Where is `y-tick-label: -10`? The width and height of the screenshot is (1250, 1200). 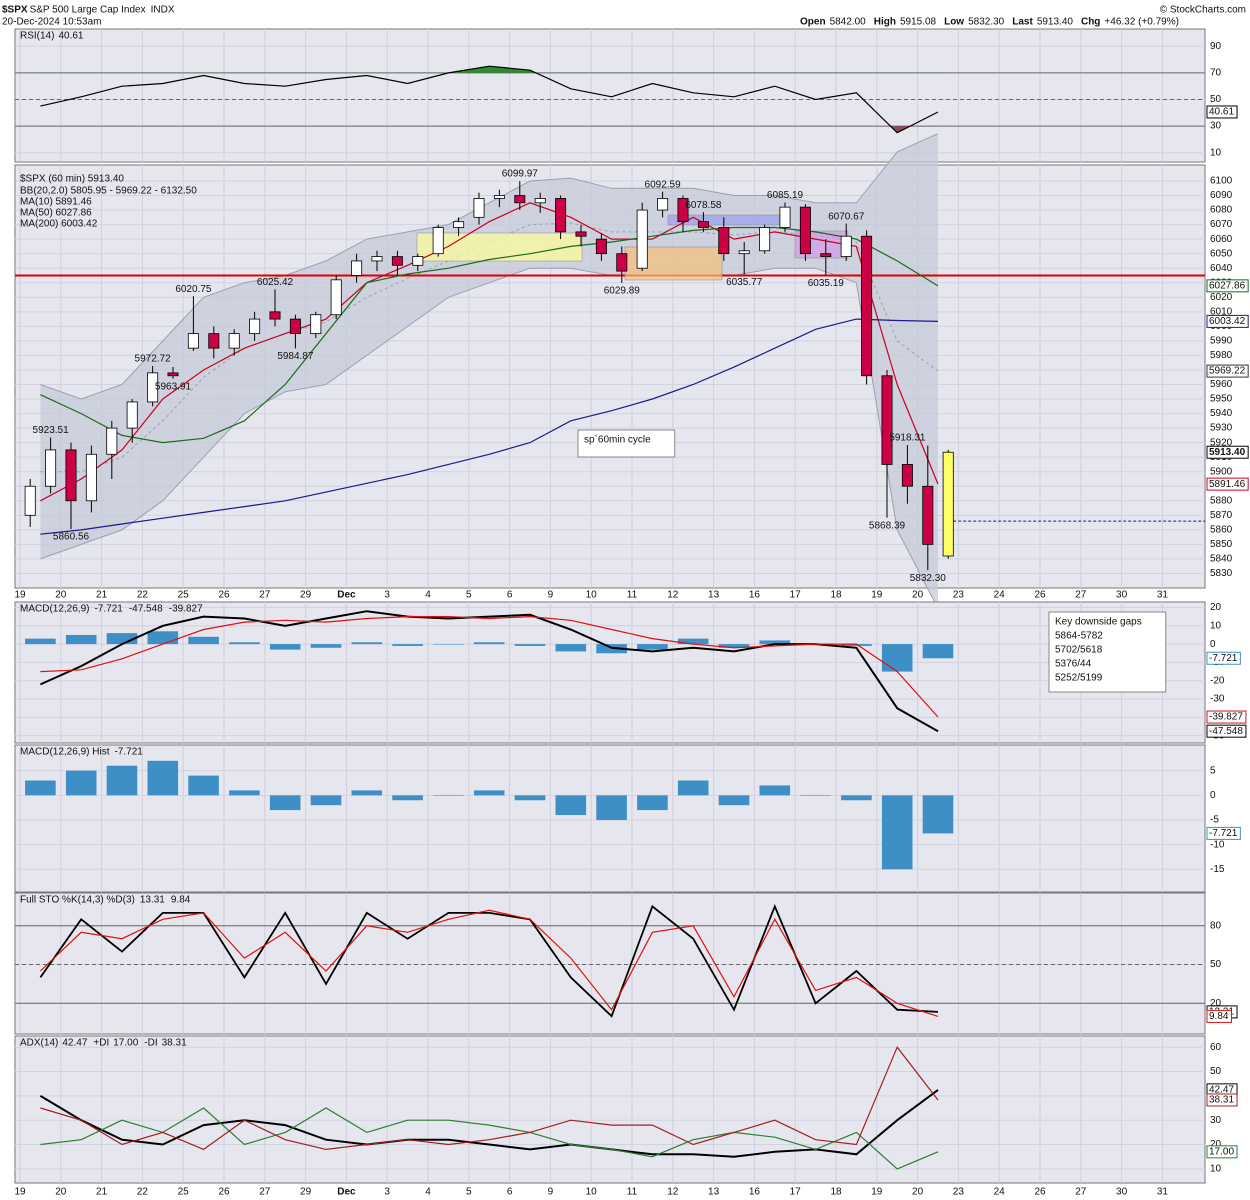
y-tick-label: -10 is located at coordinates (1217, 844).